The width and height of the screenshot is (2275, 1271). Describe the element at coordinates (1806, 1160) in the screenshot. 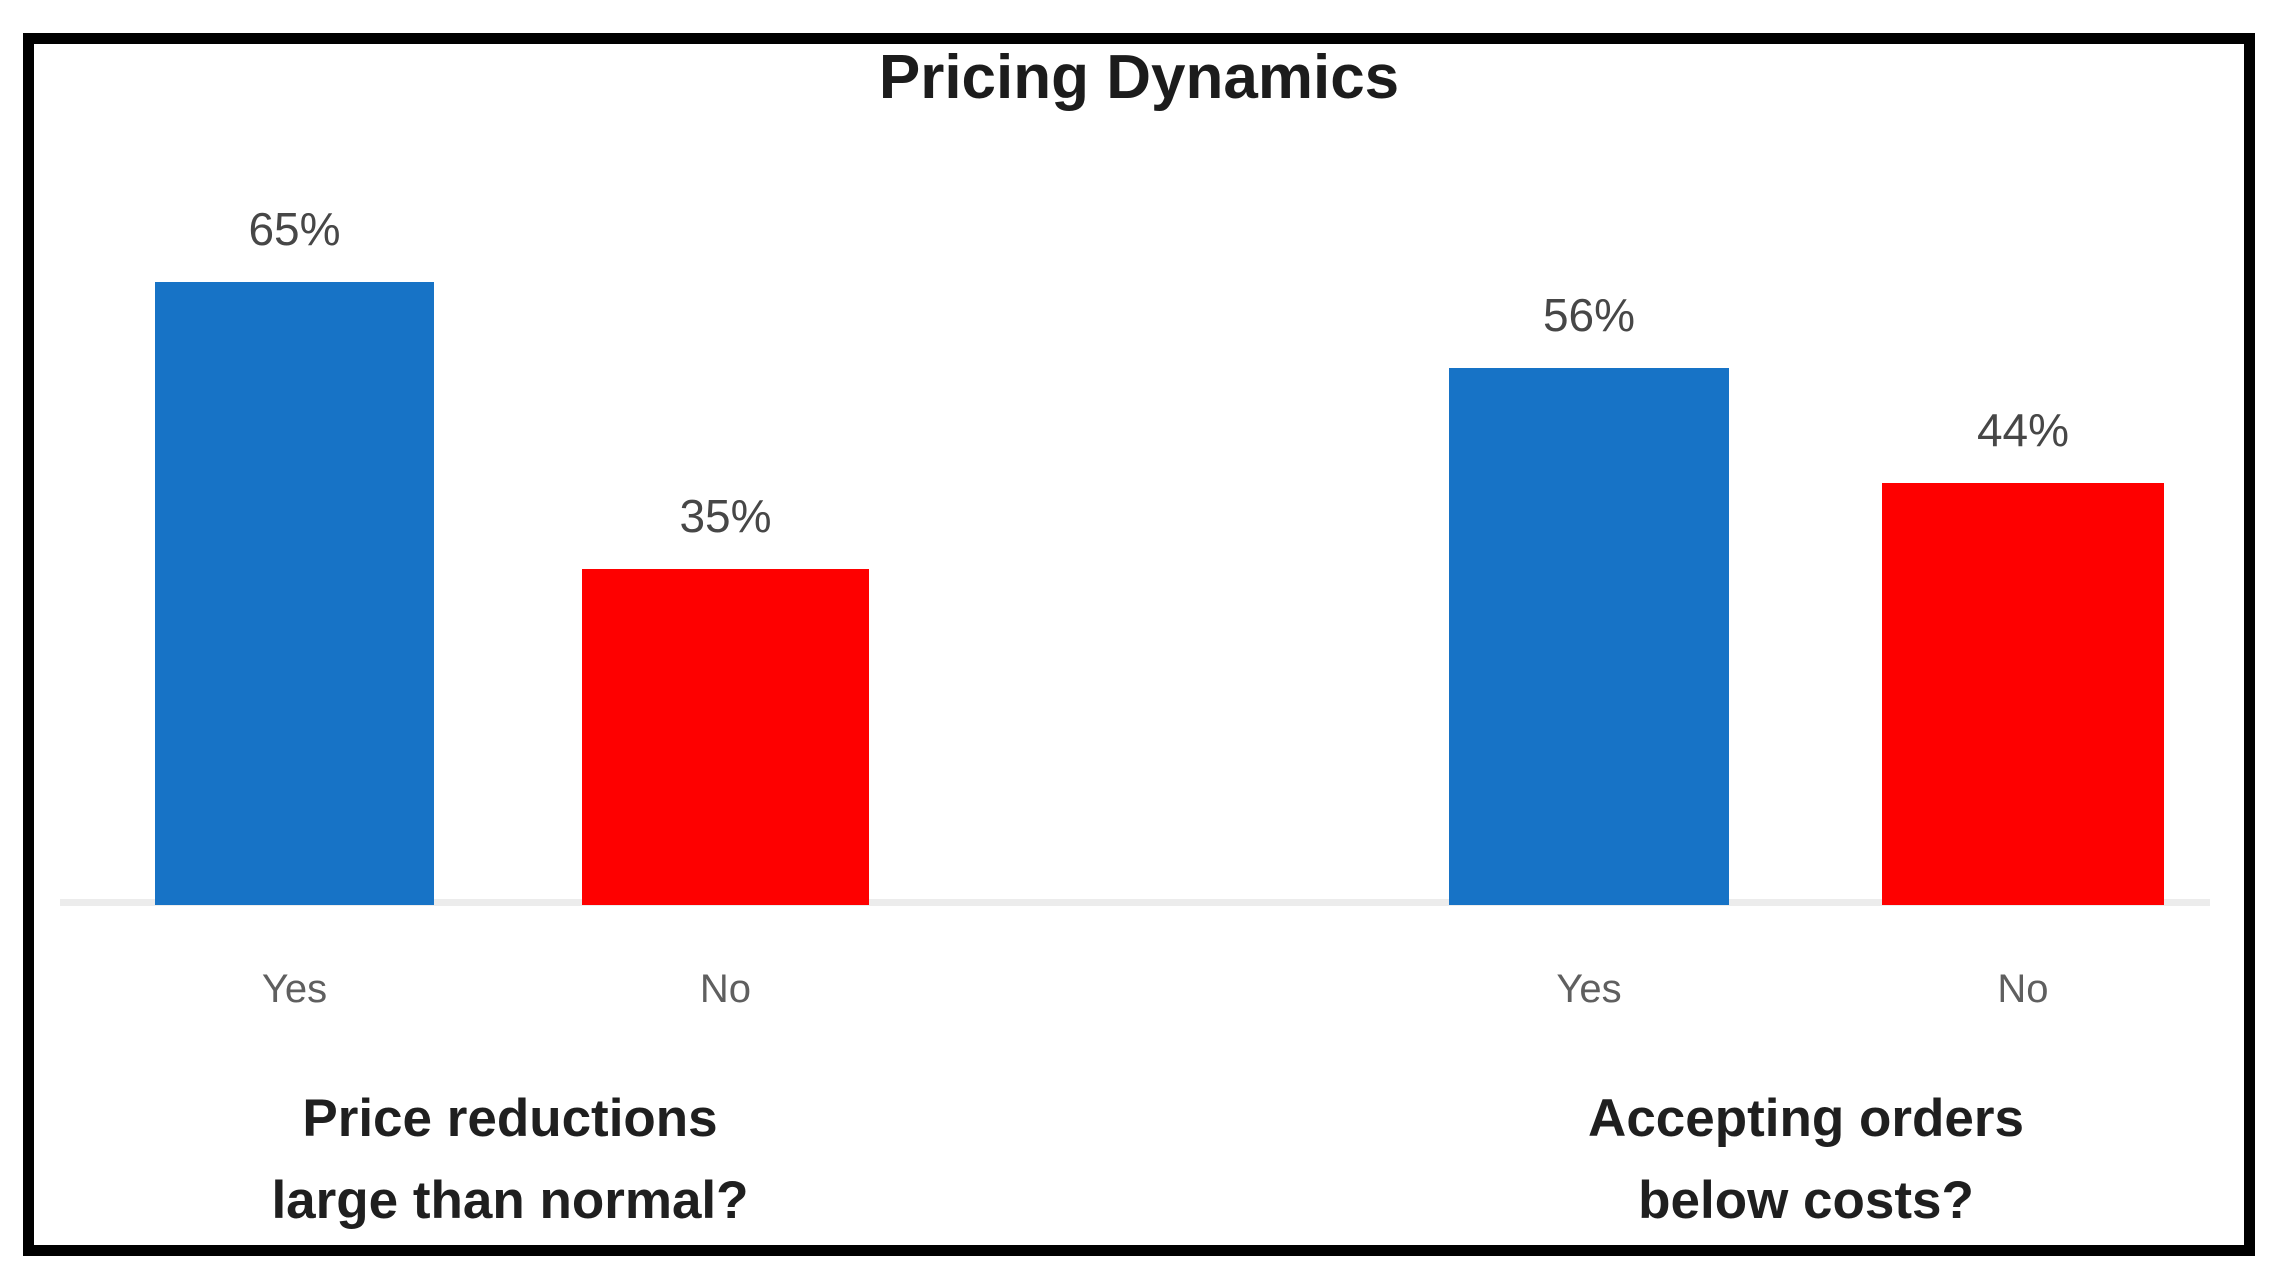

I see `group2-question: Accepting orders below costs?` at that location.